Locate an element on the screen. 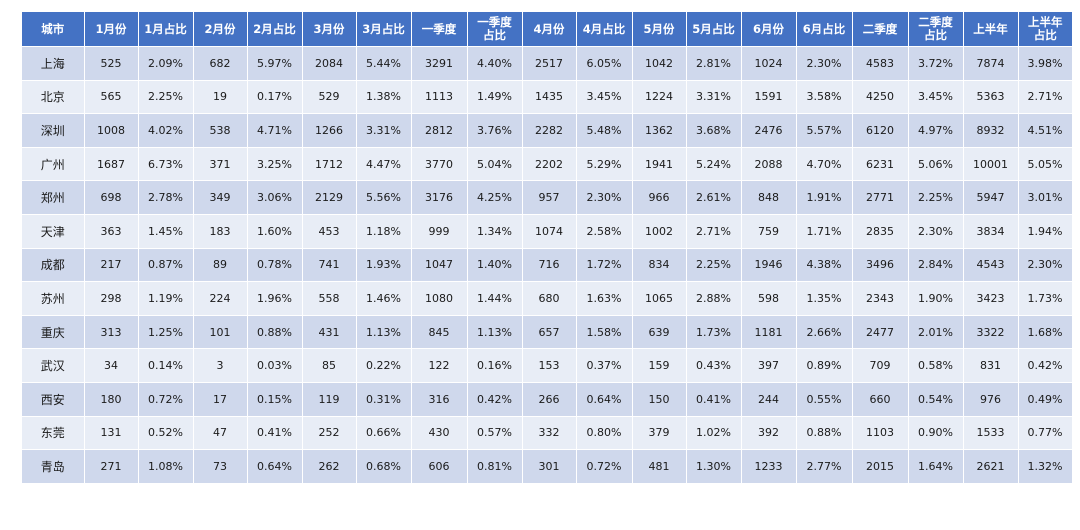 This screenshot has width=1080, height=530. value-cell: 0.52% is located at coordinates (166, 432).